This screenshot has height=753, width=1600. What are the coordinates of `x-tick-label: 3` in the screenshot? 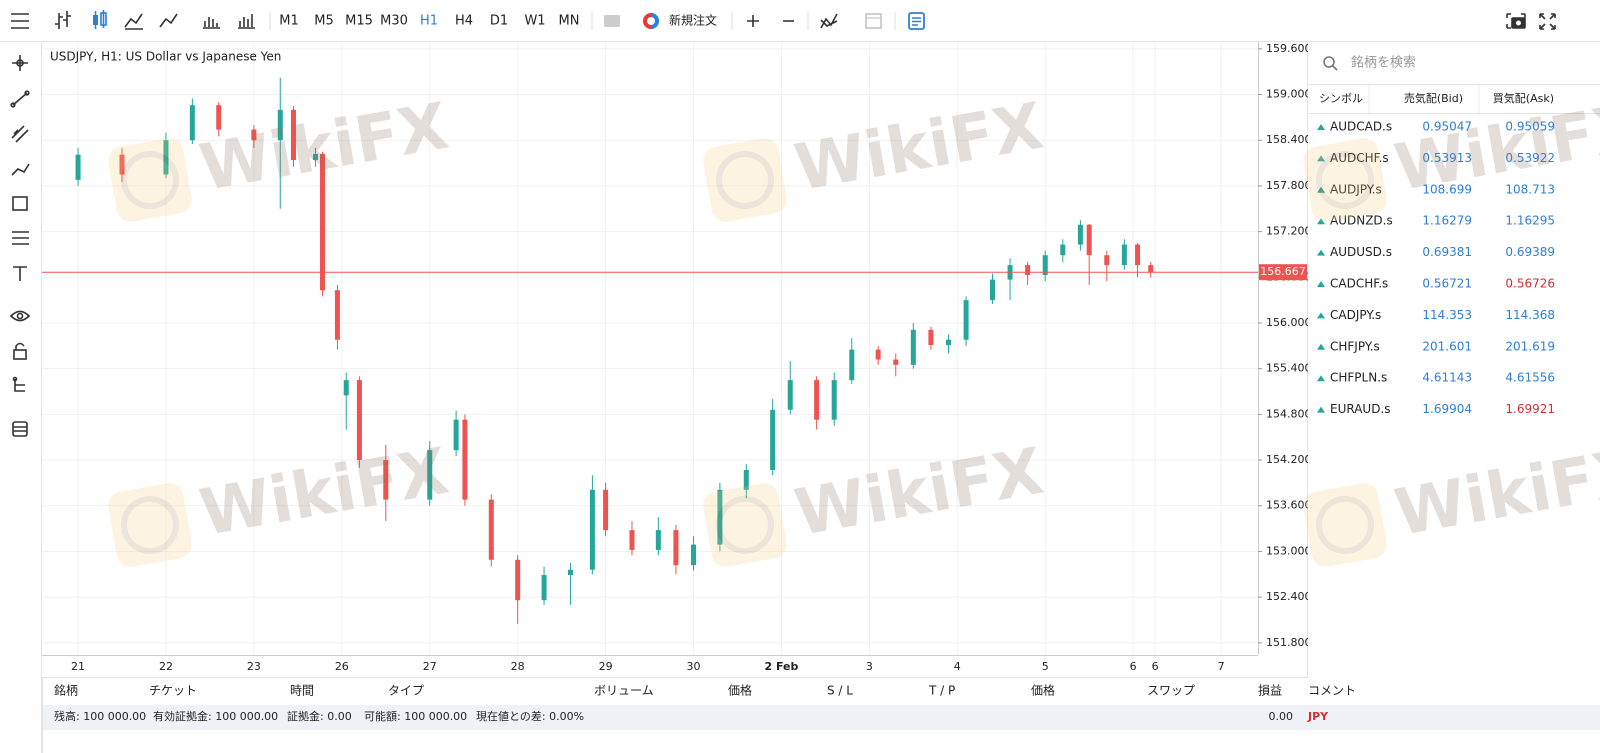 It's located at (869, 666).